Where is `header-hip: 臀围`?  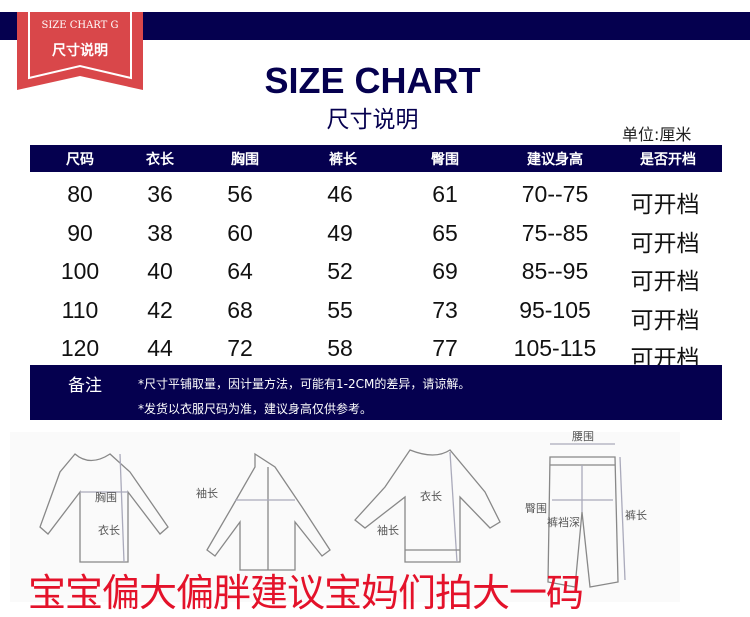 header-hip: 臀围 is located at coordinates (445, 160).